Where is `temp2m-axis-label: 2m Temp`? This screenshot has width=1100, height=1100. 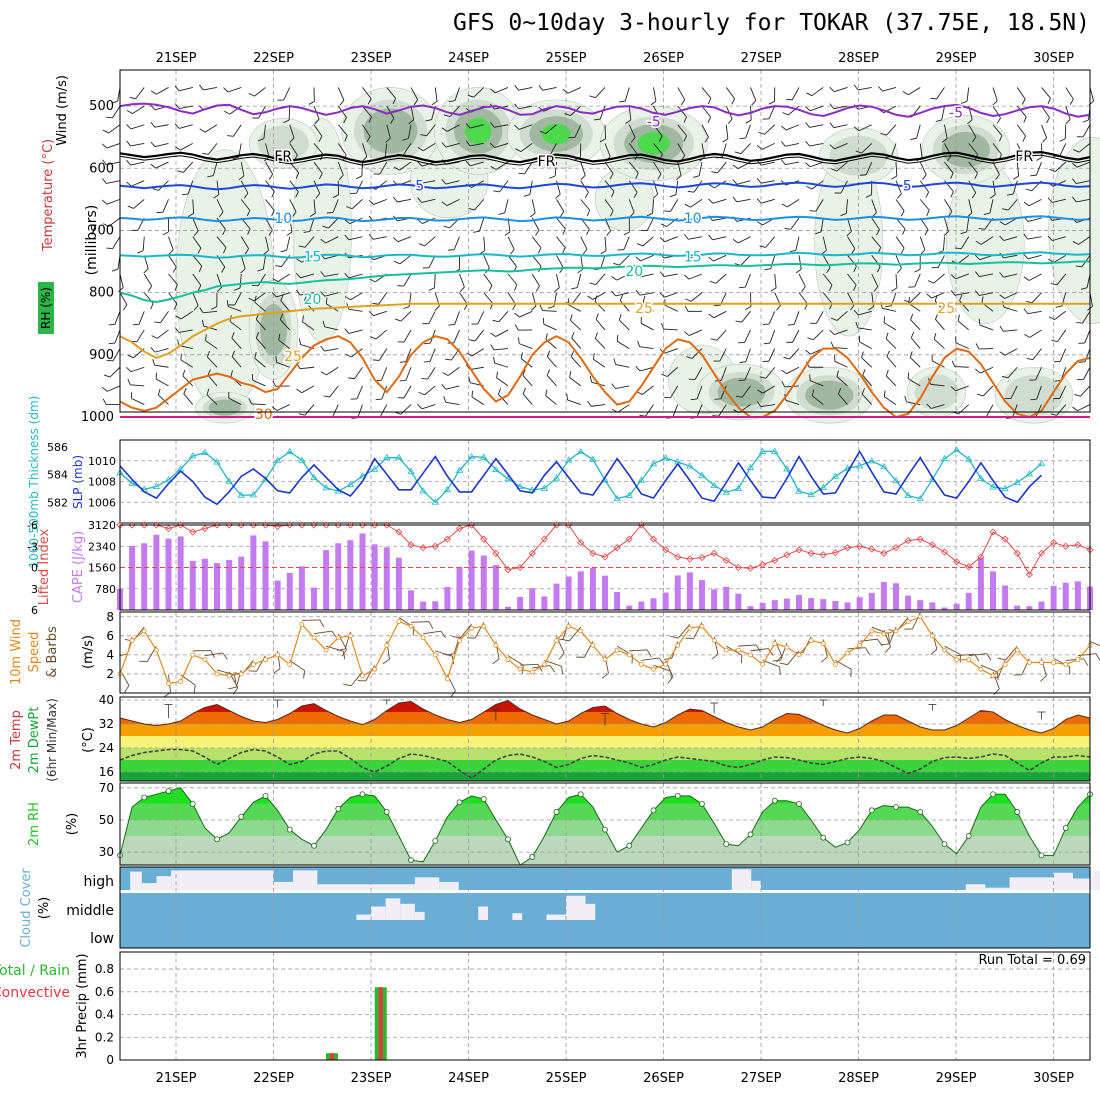 temp2m-axis-label: 2m Temp is located at coordinates (16, 740).